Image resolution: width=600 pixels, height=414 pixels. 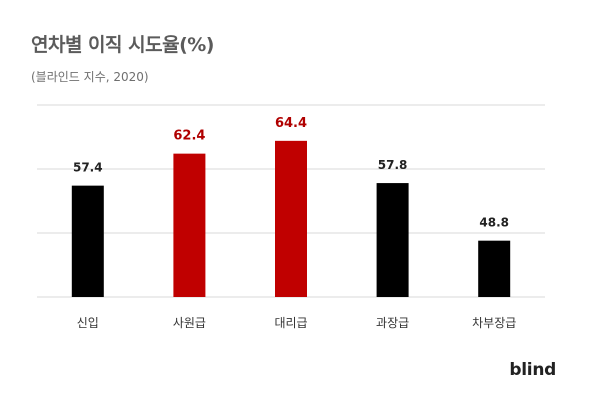 I want to click on x-tick-label: 사원급, so click(x=189, y=323).